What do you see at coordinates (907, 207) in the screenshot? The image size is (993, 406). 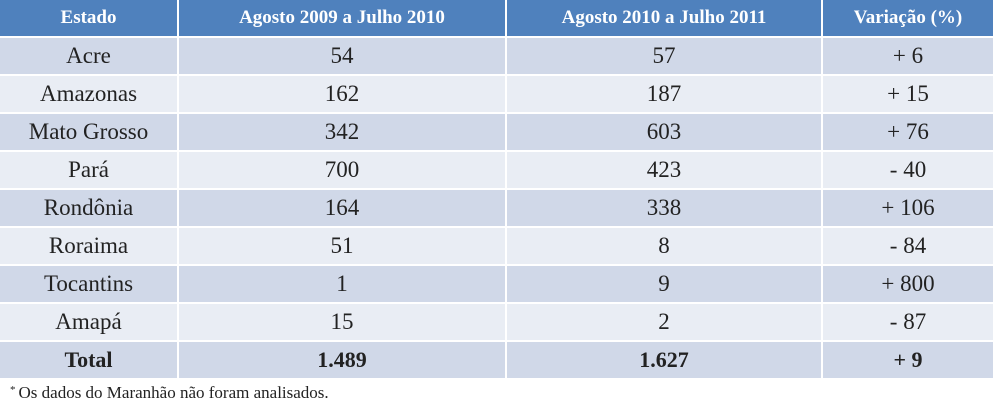 I see `cell-variacao: + 106` at bounding box center [907, 207].